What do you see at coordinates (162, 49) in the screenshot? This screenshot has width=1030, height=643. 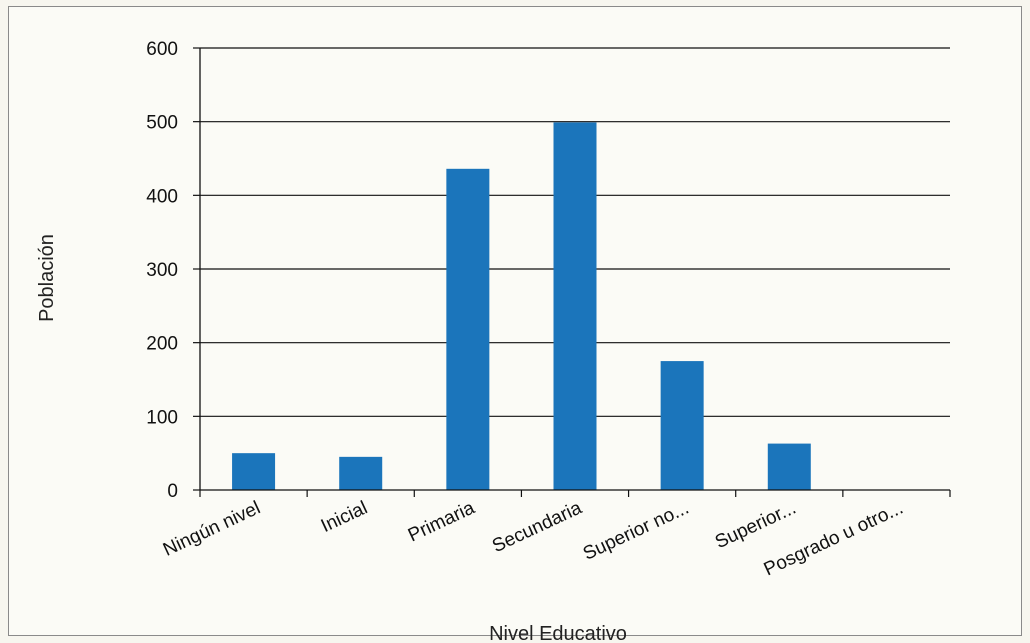 I see `y-tick-label: 600` at bounding box center [162, 49].